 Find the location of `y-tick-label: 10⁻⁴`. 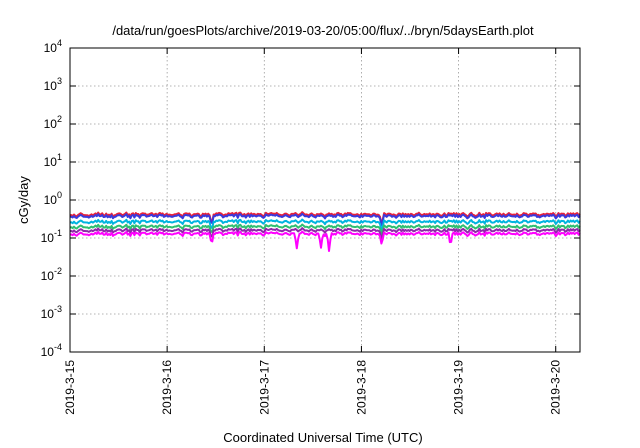

y-tick-label: 10⁻⁴ is located at coordinates (51, 350).